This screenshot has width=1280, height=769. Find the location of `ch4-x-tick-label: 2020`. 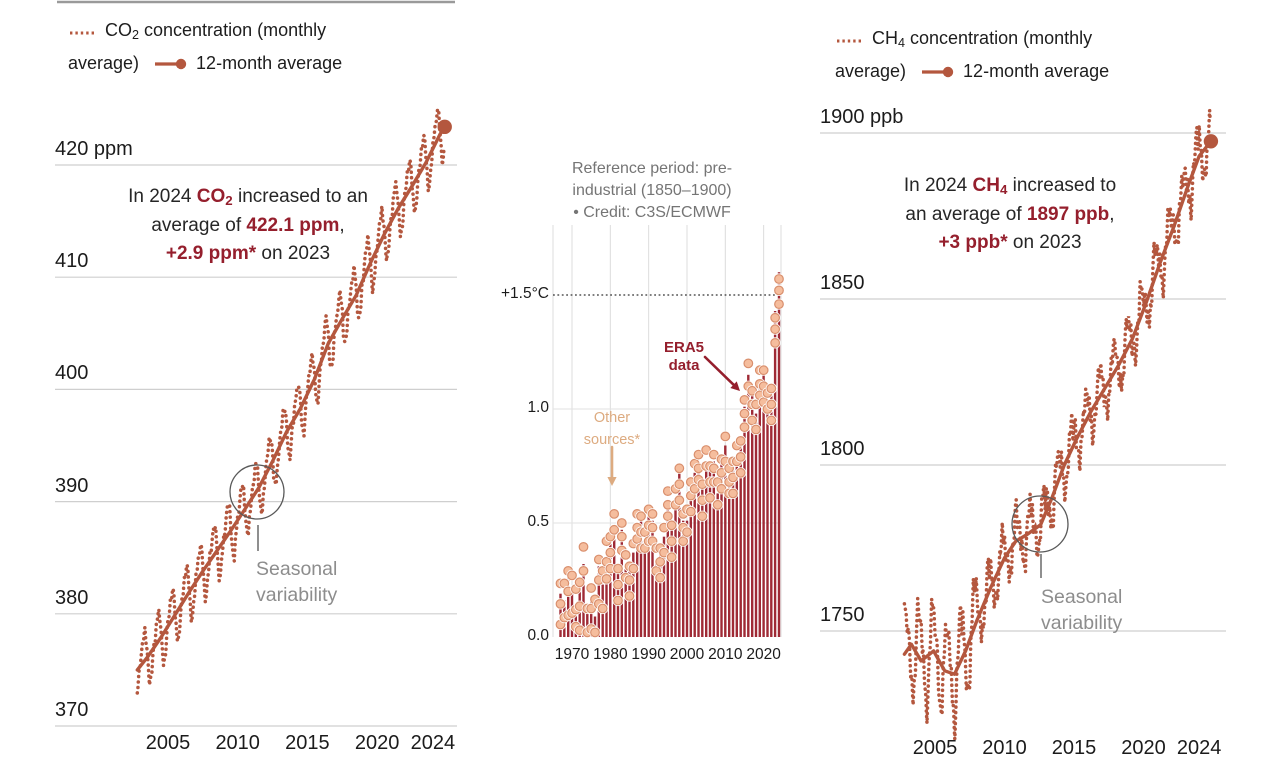

ch4-x-tick-label: 2020 is located at coordinates (1143, 748).